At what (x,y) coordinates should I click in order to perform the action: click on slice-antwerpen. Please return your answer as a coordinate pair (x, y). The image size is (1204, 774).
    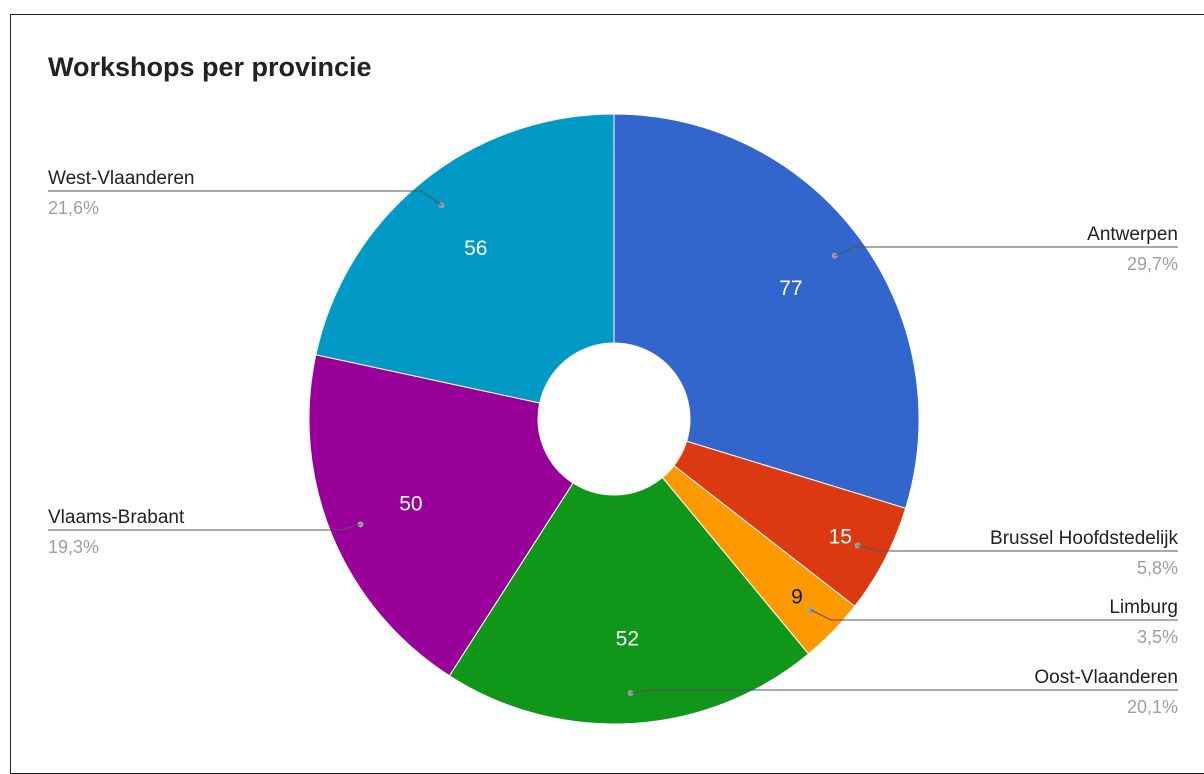
    Looking at the image, I should click on (766, 311).